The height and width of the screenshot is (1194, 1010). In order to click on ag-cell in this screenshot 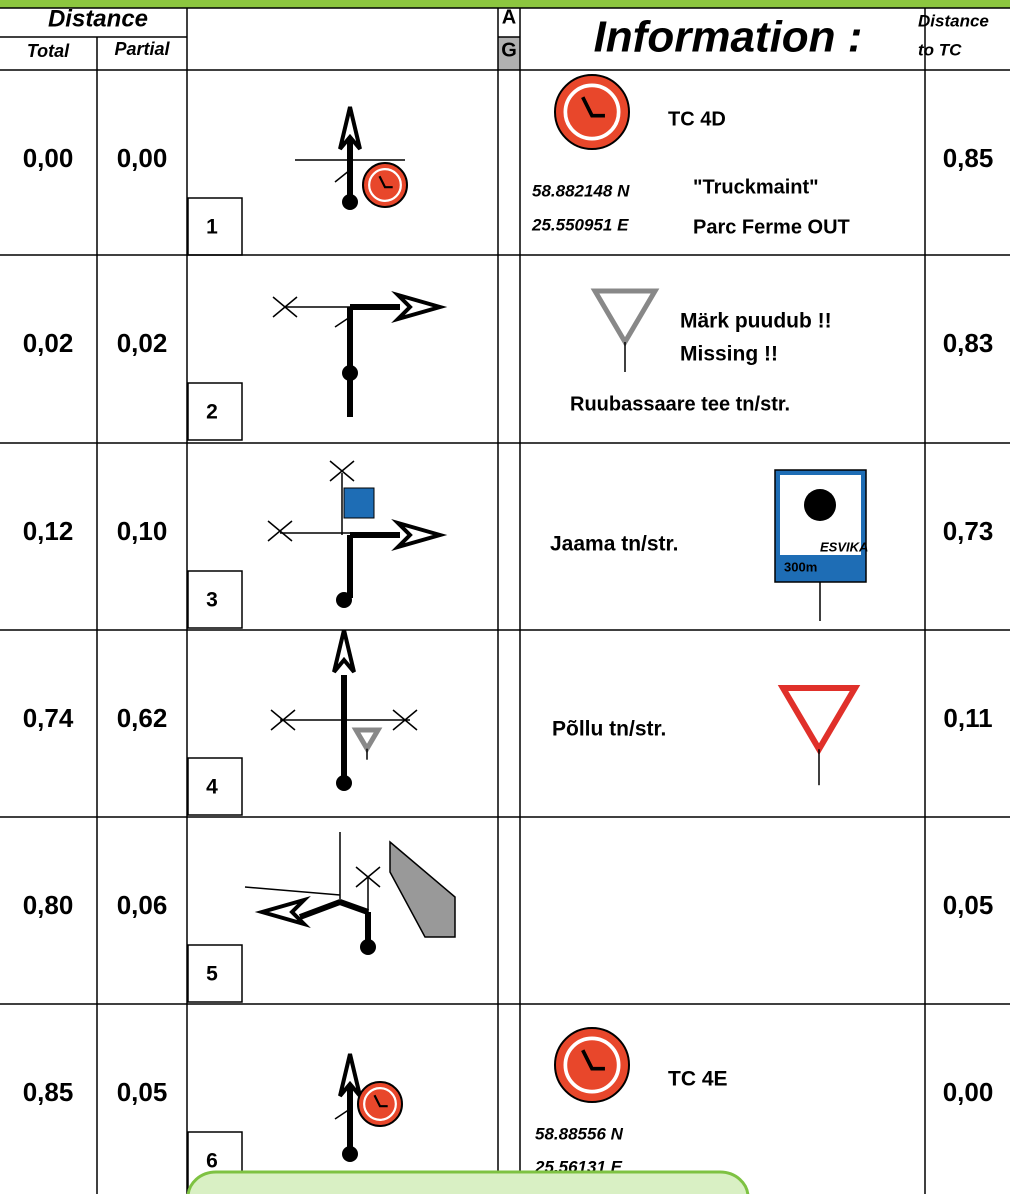, I will do `click(509, 53)`.